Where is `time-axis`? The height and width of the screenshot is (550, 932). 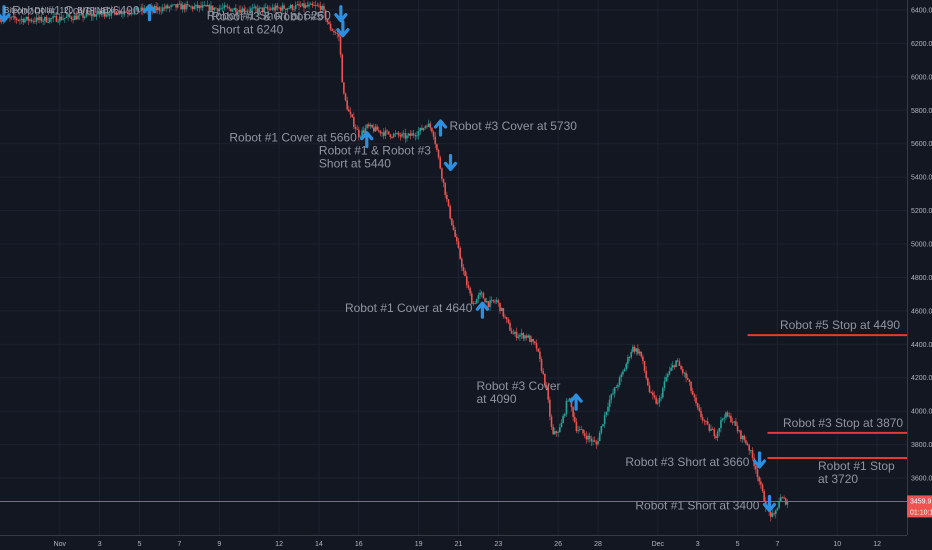 time-axis is located at coordinates (466, 542).